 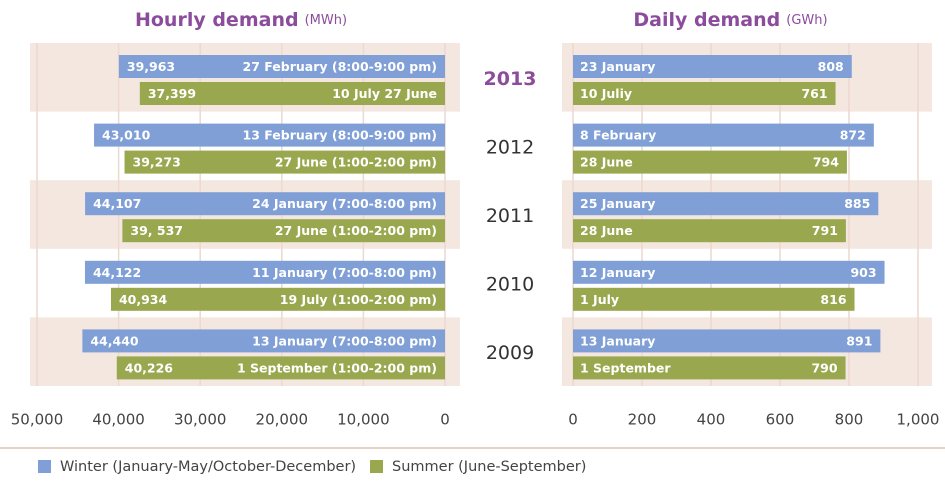 What do you see at coordinates (826, 162) in the screenshot?
I see `value-label: 794` at bounding box center [826, 162].